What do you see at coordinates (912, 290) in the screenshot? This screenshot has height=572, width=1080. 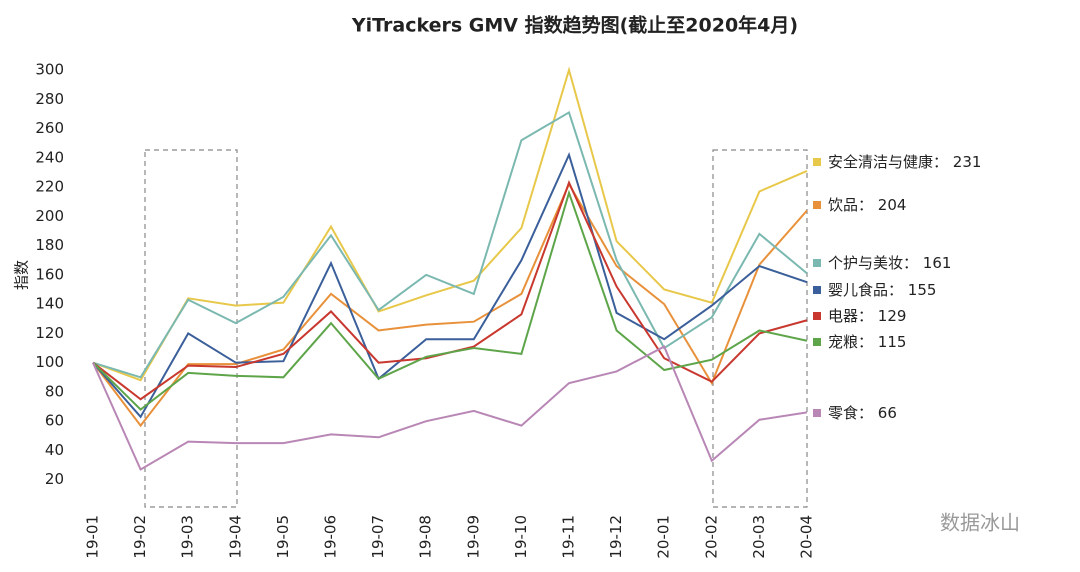 I see `end-value-label: ： 155` at bounding box center [912, 290].